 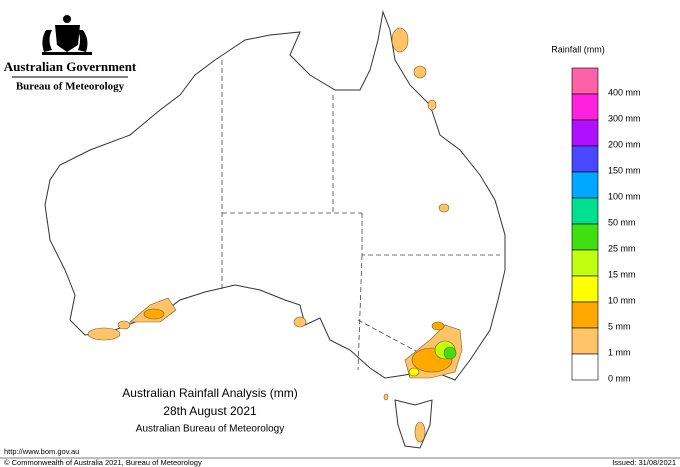 What do you see at coordinates (622, 248) in the screenshot?
I see `legend-label: 25 mm` at bounding box center [622, 248].